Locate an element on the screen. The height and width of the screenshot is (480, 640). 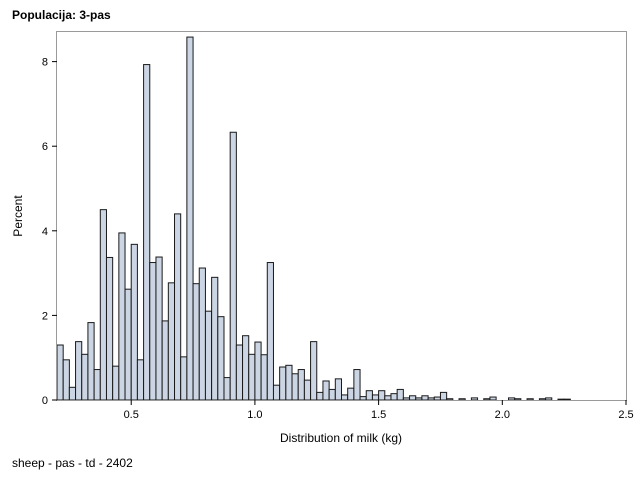
y-tick-label: 0 is located at coordinates (45, 401).